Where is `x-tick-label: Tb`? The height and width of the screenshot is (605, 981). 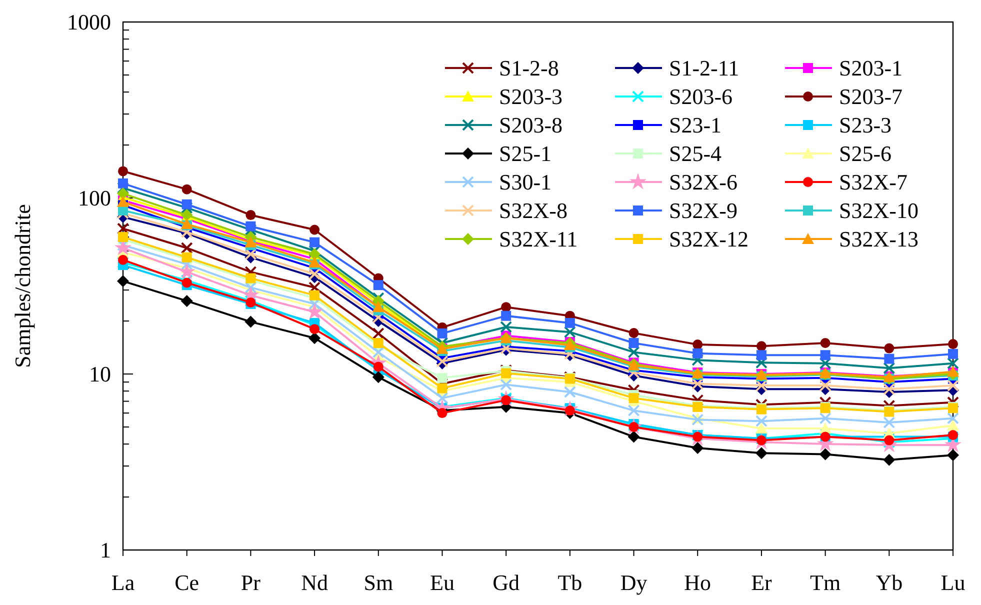 x-tick-label: Tb is located at coordinates (570, 582).